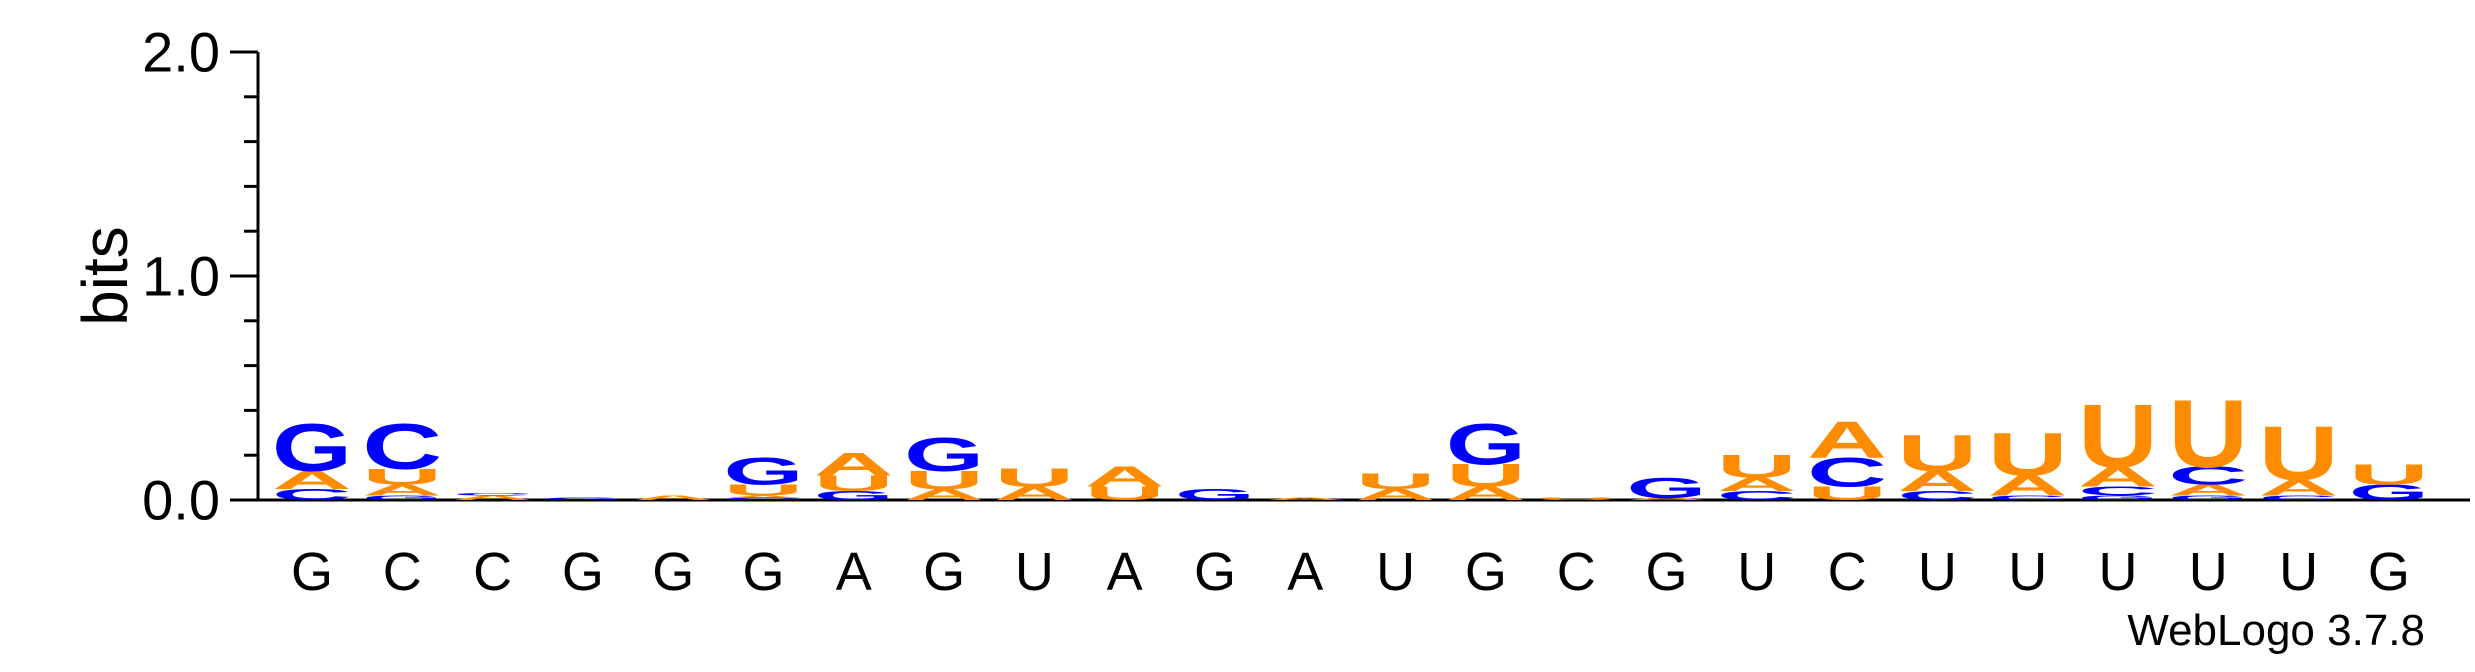 The width and height of the screenshot is (2475, 672). I want to click on weblogo-credit: WebLogo 3.7.8, so click(2276, 630).